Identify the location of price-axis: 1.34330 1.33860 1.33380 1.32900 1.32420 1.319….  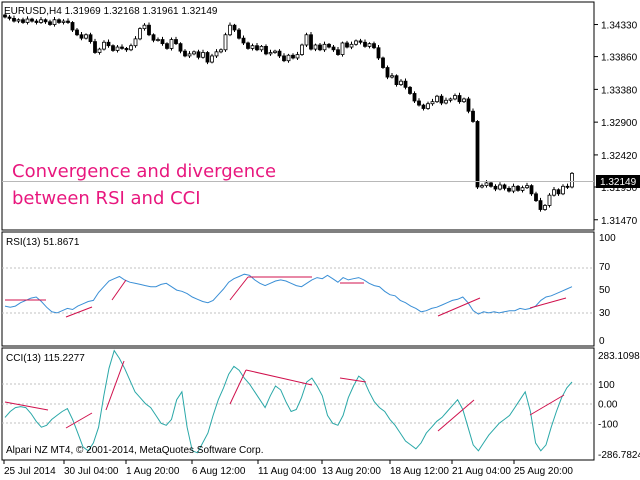
(616, 124).